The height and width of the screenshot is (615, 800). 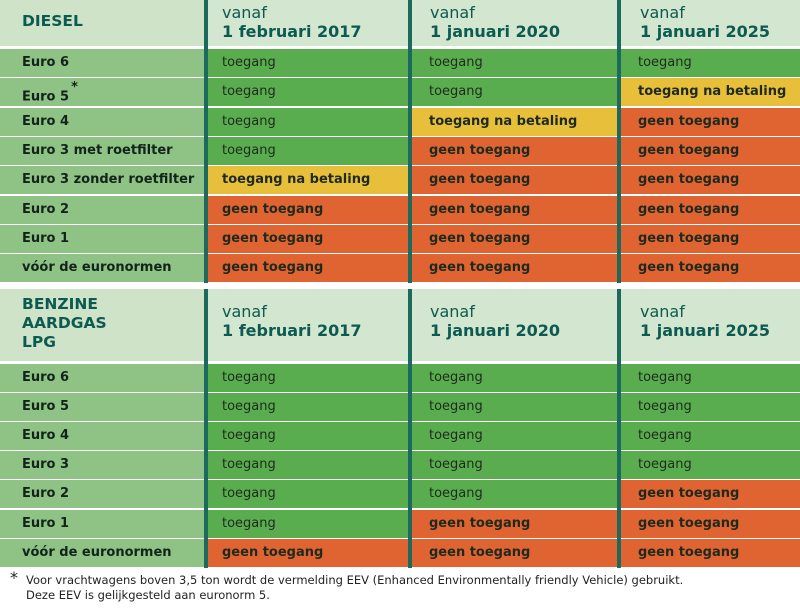 I want to click on diesel-column-header: vanaf 1 februari 2017, so click(x=292, y=23).